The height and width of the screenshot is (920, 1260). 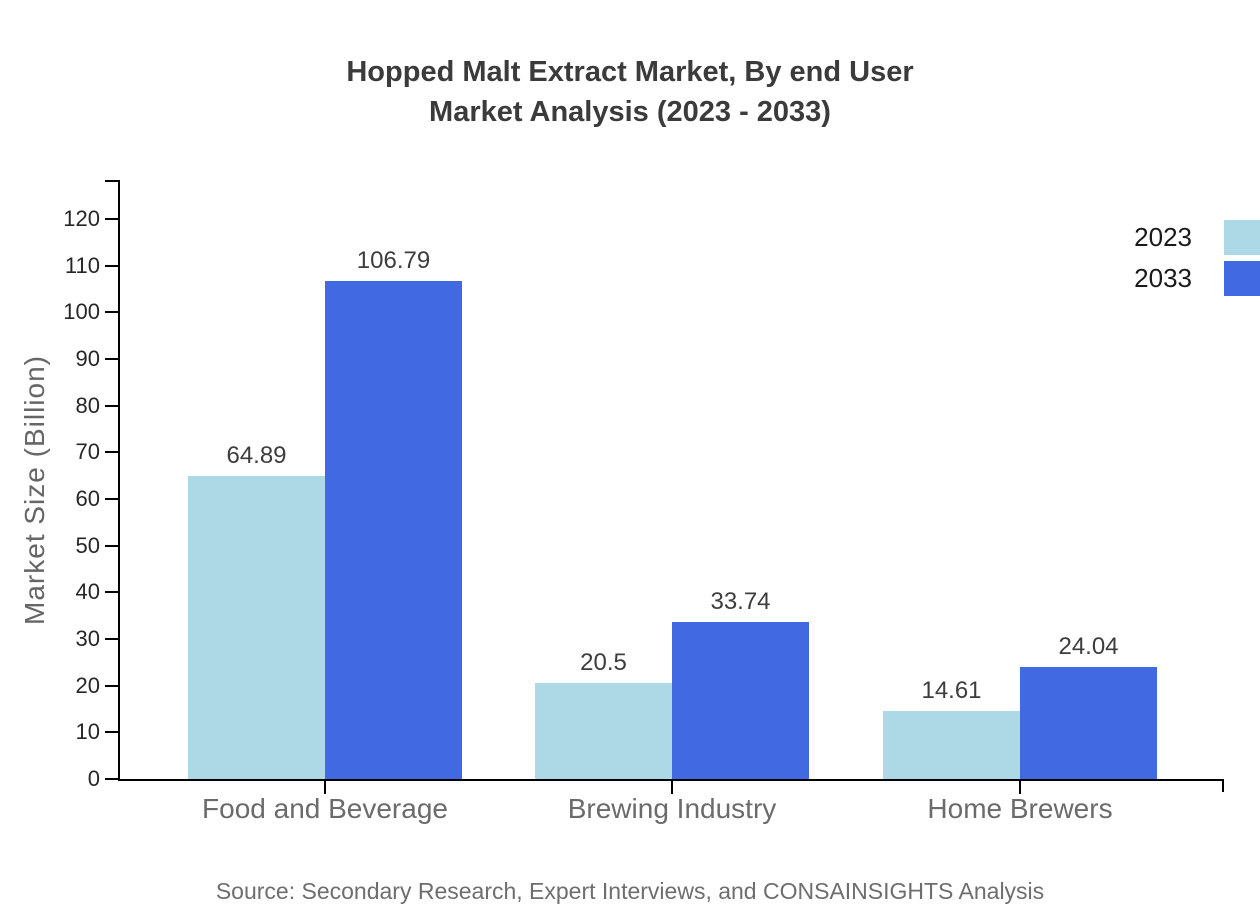 What do you see at coordinates (393, 260) in the screenshot?
I see `bar-value-label: 106.79` at bounding box center [393, 260].